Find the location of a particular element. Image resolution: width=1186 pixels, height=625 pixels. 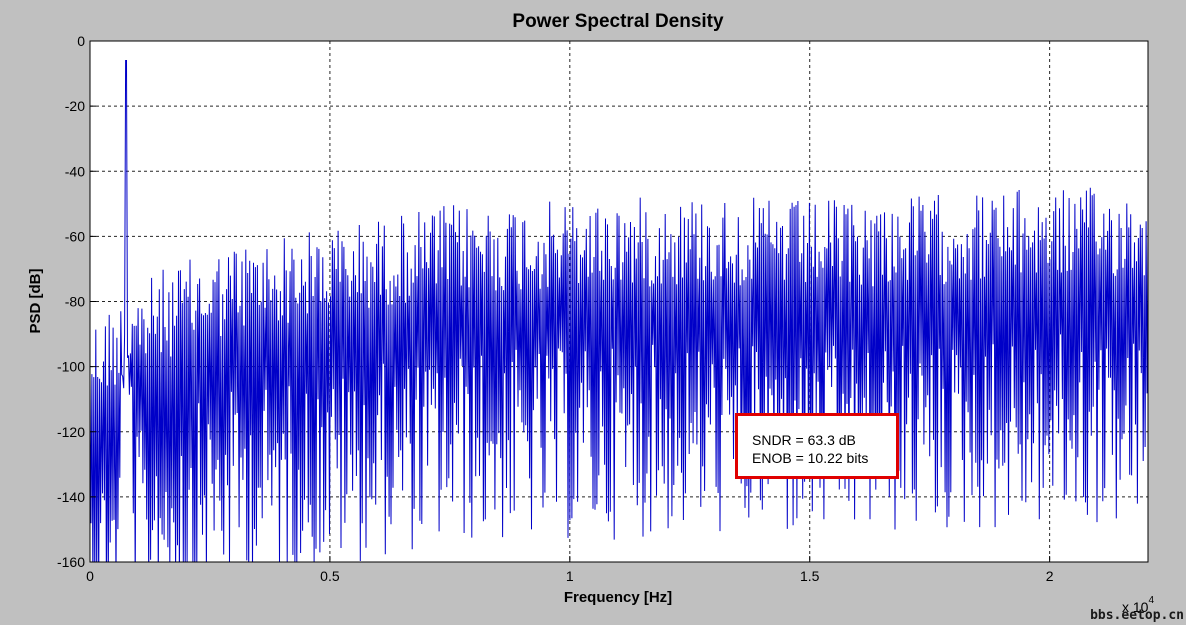

y-tick-label: -160 is located at coordinates (71, 562).